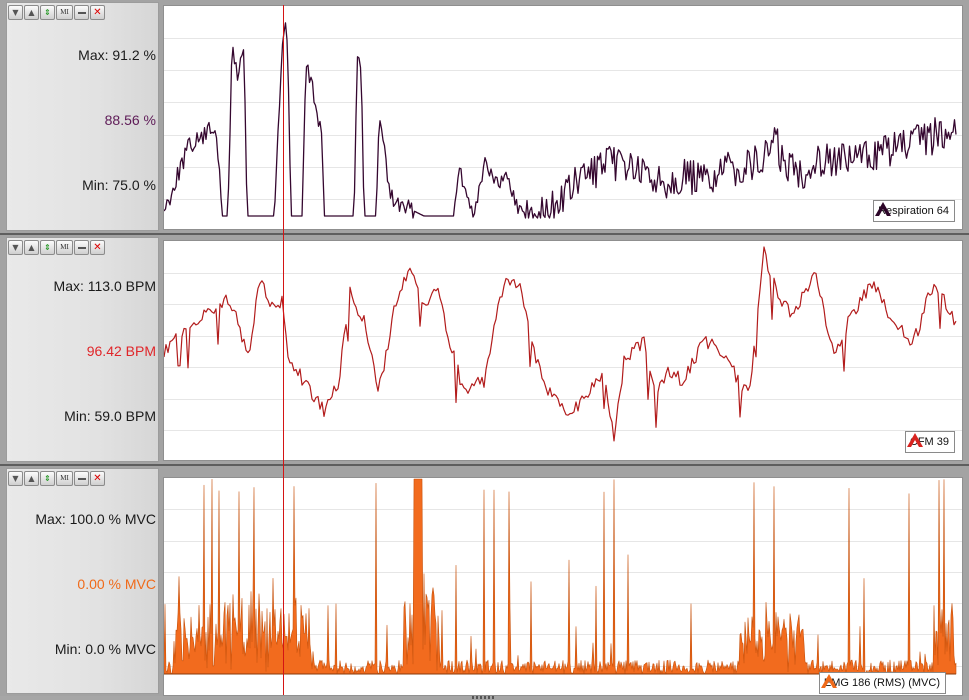 The height and width of the screenshot is (700, 969). Describe the element at coordinates (116, 584) in the screenshot. I see `current-value: 0.00 % MVC` at that location.